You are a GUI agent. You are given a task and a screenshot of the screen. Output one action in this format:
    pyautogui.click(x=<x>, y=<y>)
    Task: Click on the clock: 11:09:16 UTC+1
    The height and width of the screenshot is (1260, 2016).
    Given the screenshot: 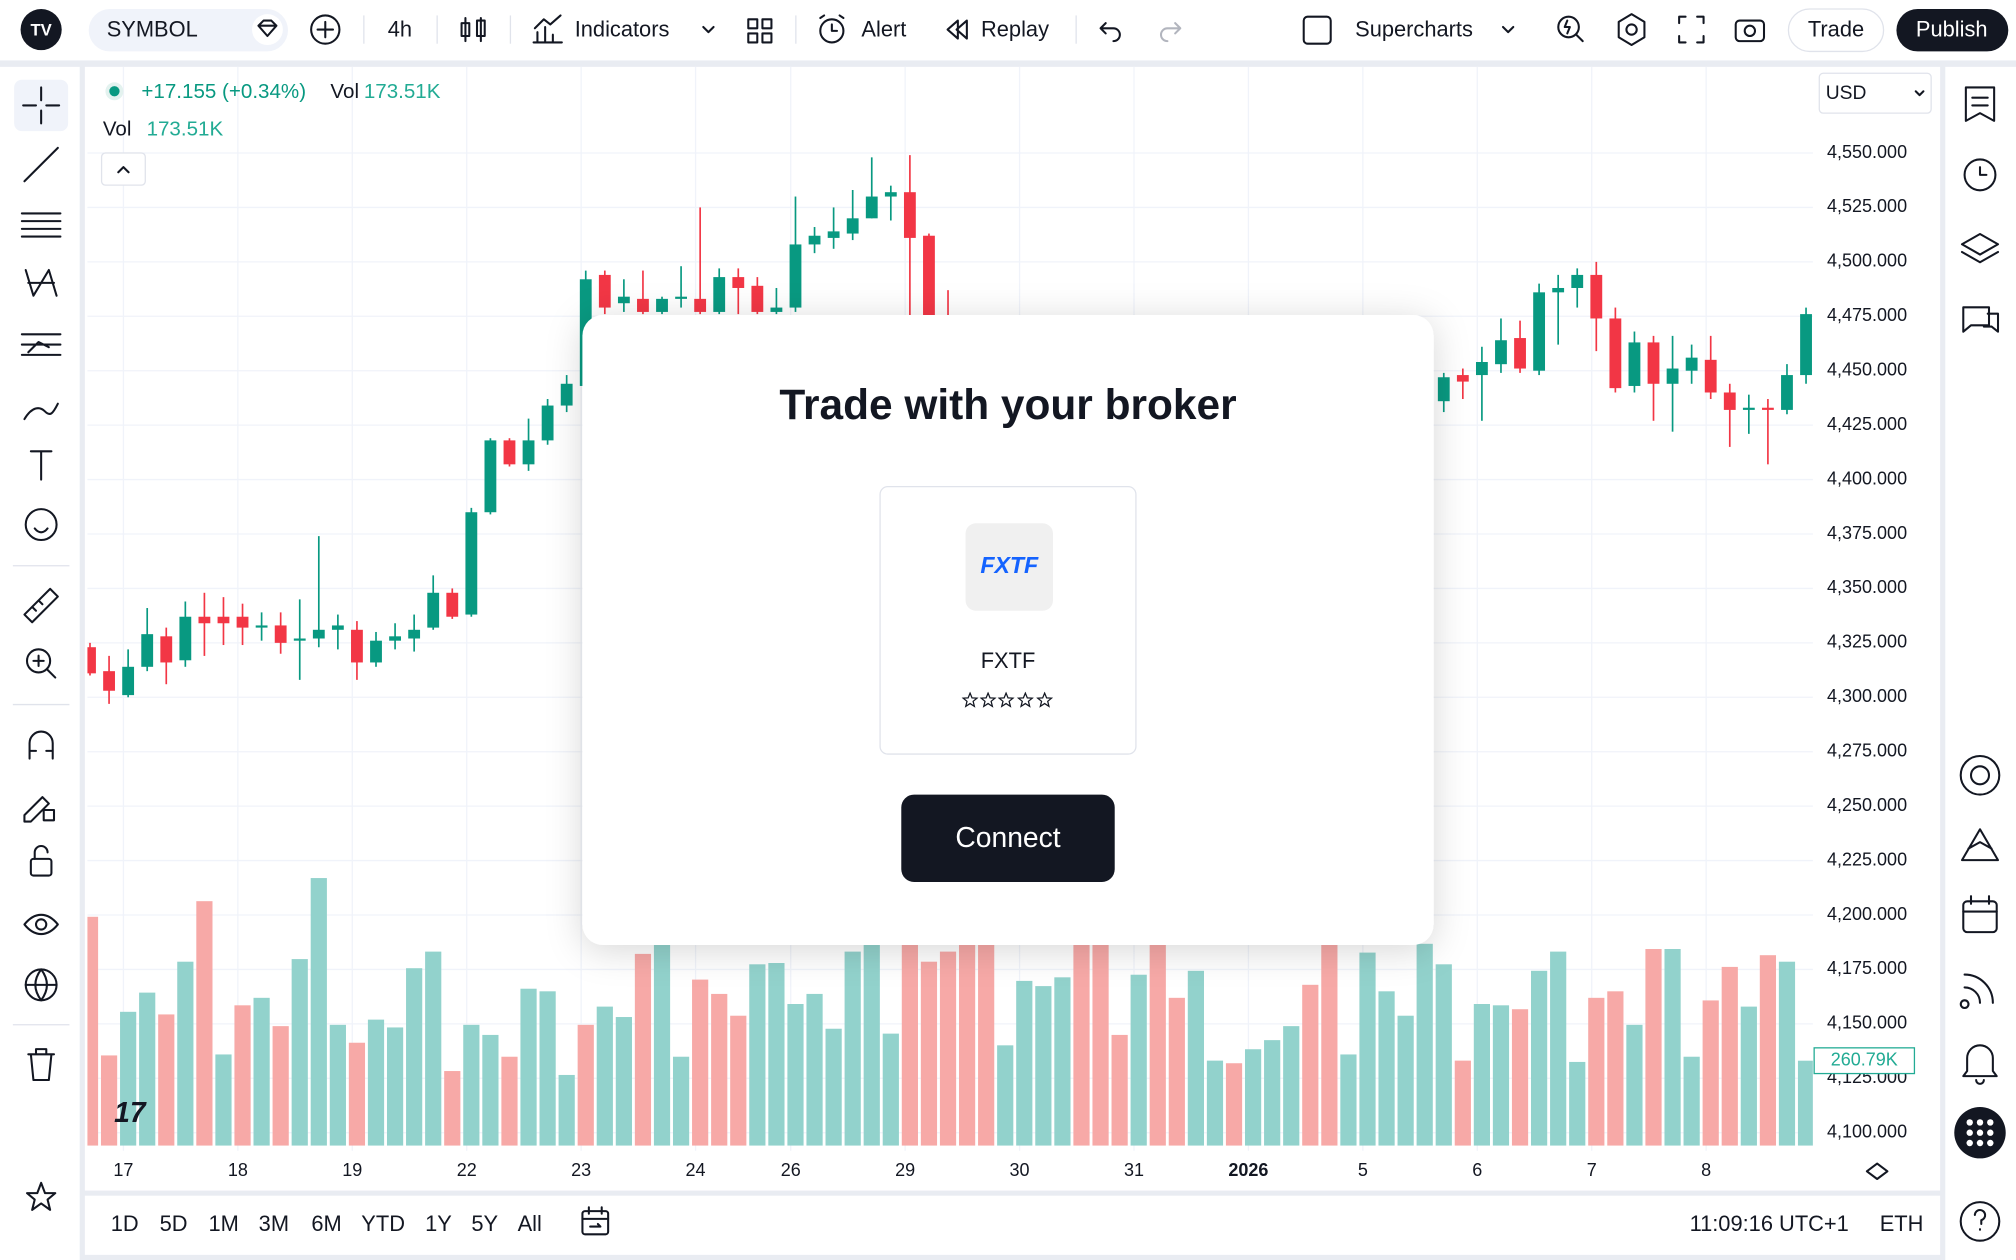 What is the action you would take?
    pyautogui.click(x=1769, y=1223)
    